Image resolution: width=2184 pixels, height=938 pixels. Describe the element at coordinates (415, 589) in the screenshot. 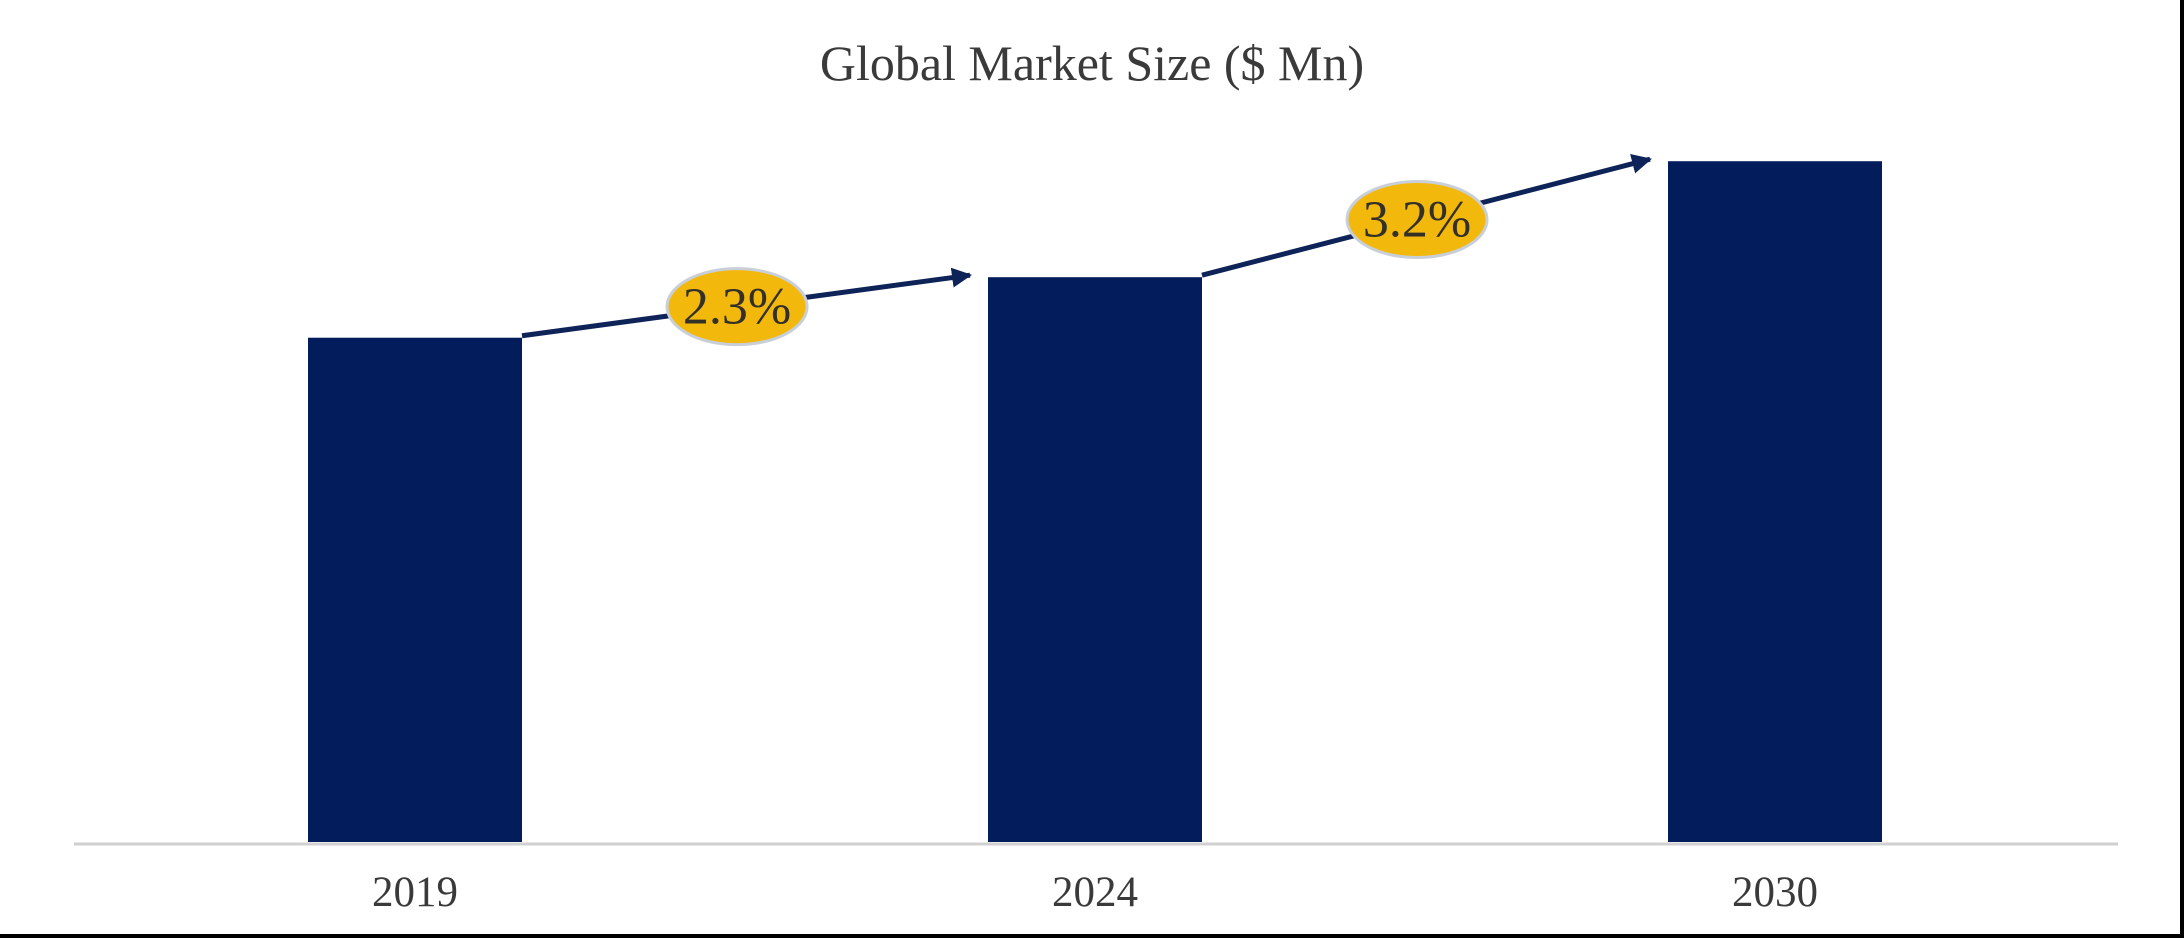

I see `bar-2019` at that location.